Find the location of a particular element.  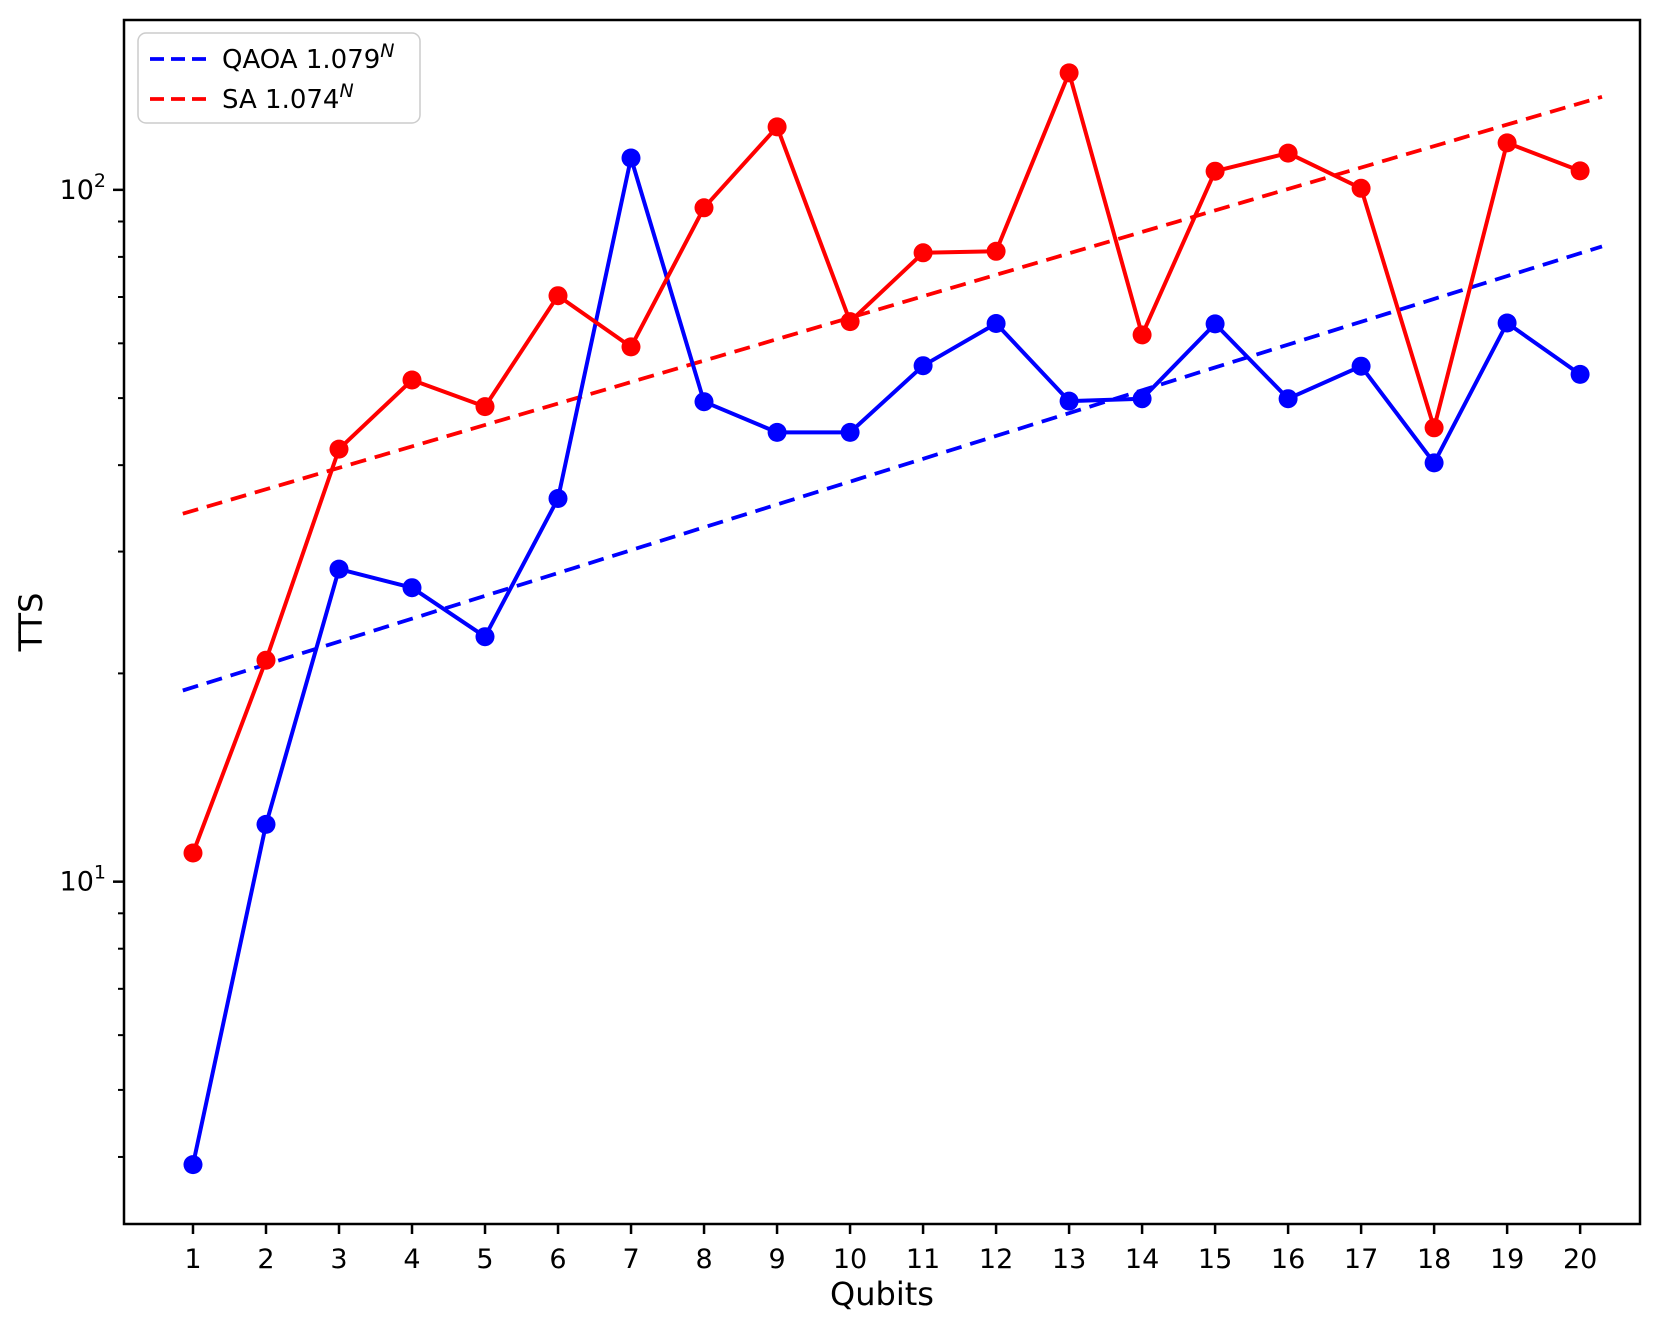

x-tick-label: 14 is located at coordinates (1142, 1259).